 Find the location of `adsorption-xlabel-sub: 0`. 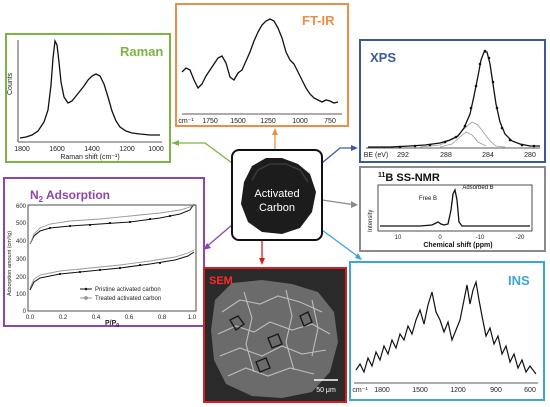

adsorption-xlabel-sub: 0 is located at coordinates (117, 326).